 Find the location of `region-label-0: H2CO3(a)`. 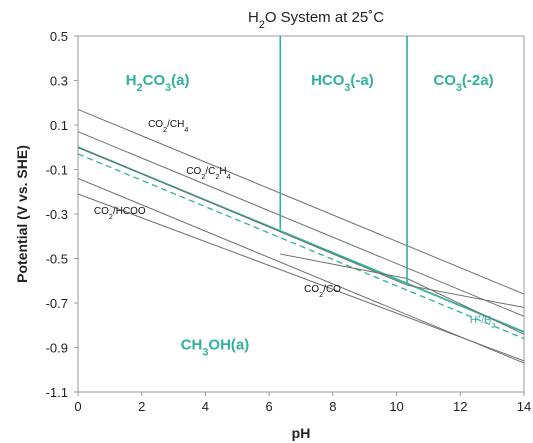

region-label-0: H2CO3(a) is located at coordinates (158, 83).